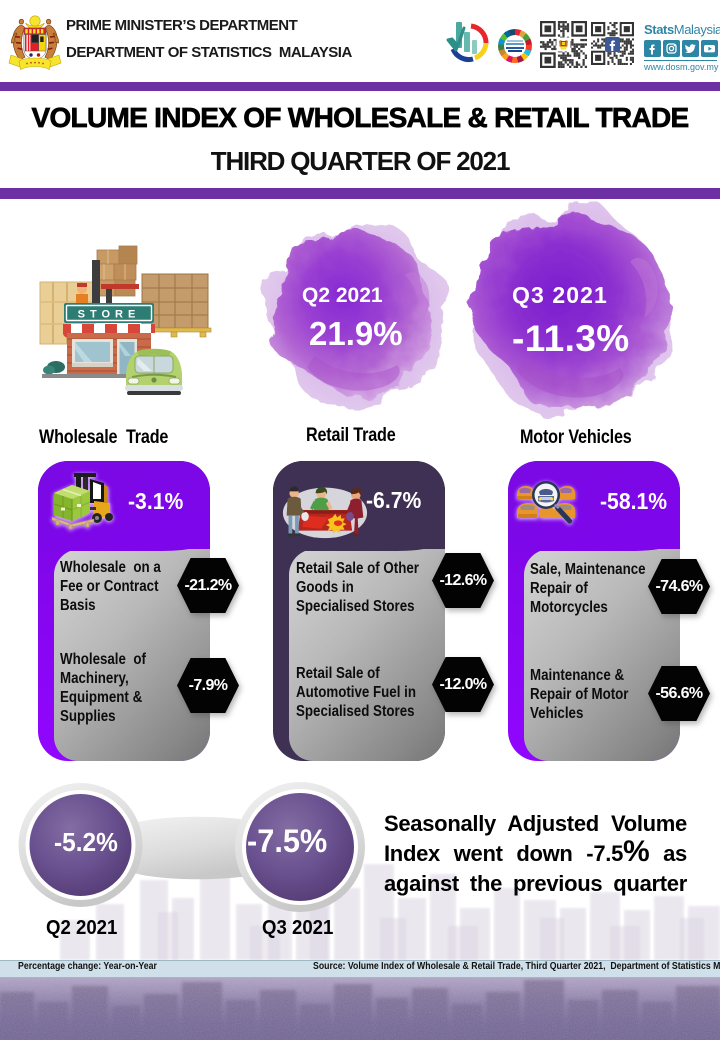  Describe the element at coordinates (109, 315) in the screenshot. I see `svg-text: STORE` at that location.